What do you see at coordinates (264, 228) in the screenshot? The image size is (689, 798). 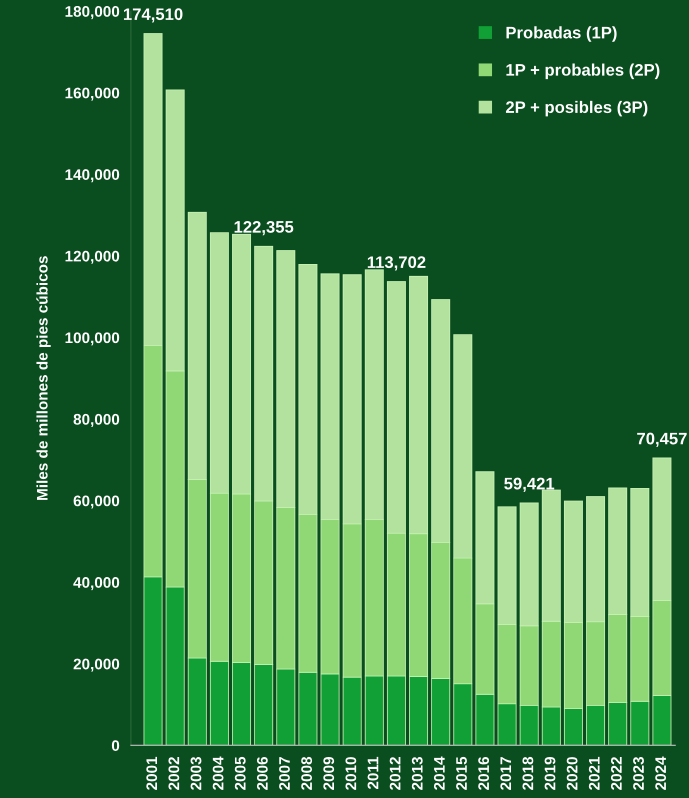 I see `total-label: 122,355` at bounding box center [264, 228].